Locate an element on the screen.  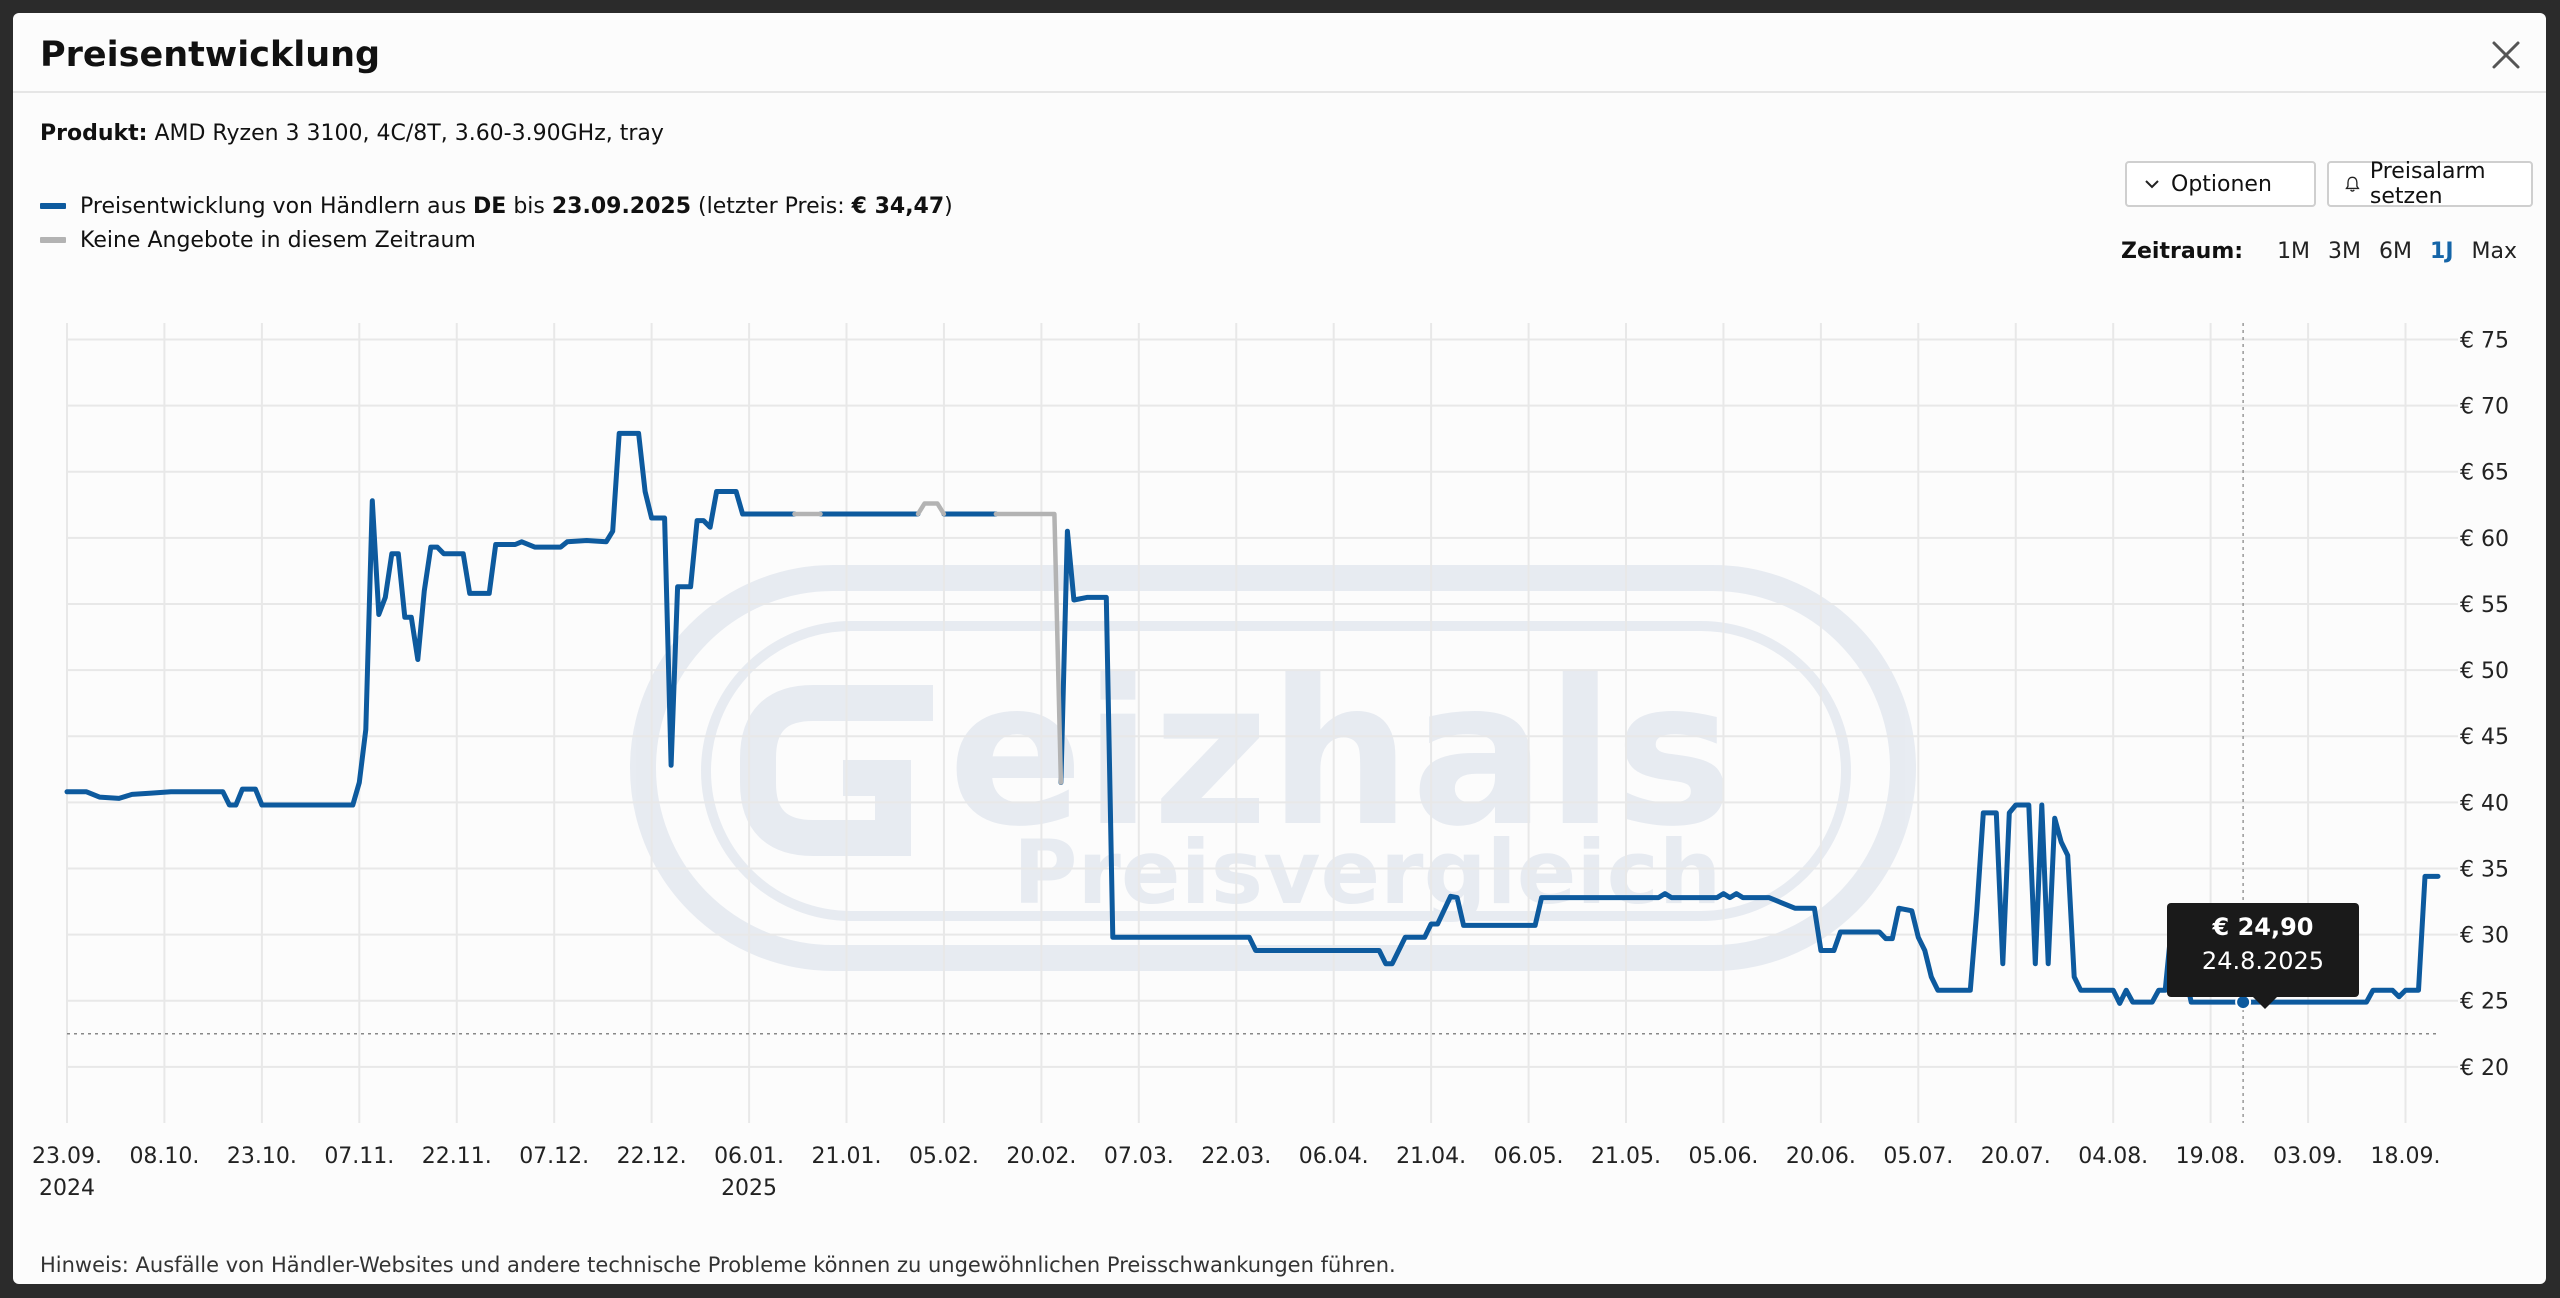
x-tick-label: 22.12. is located at coordinates (652, 1156).